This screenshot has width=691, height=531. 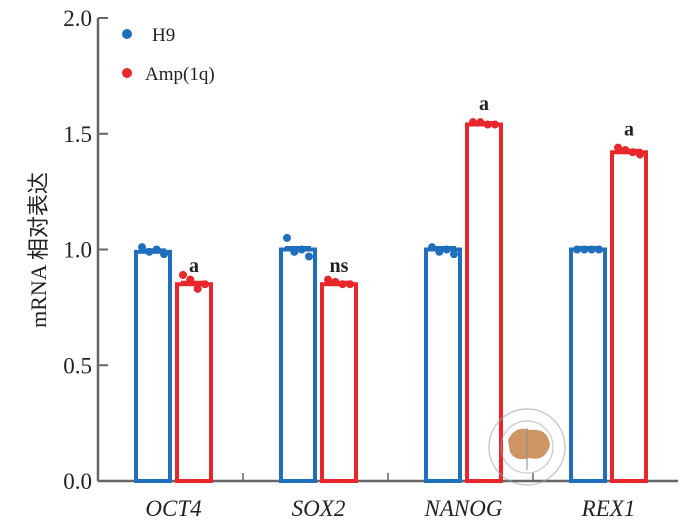 What do you see at coordinates (77, 250) in the screenshot?
I see `y-tick-label: 1.0` at bounding box center [77, 250].